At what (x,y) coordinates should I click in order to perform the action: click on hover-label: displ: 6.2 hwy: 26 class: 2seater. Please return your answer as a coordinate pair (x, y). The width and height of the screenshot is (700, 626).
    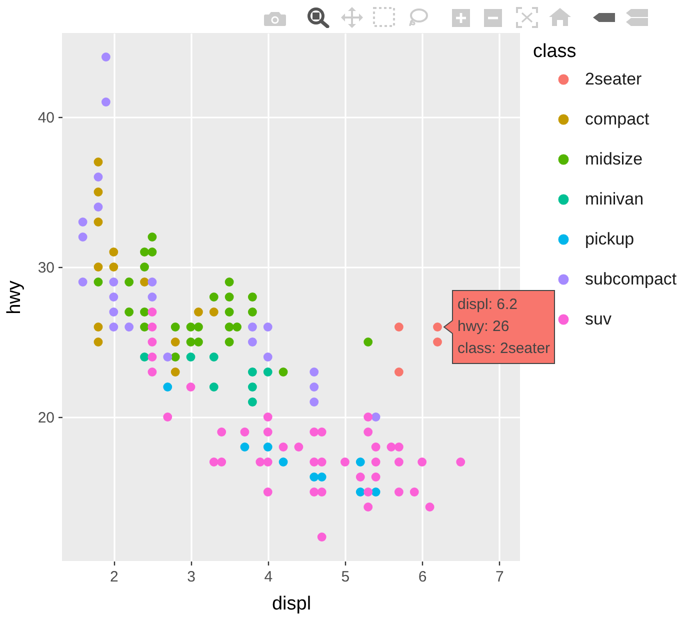
    Looking at the image, I should click on (499, 327).